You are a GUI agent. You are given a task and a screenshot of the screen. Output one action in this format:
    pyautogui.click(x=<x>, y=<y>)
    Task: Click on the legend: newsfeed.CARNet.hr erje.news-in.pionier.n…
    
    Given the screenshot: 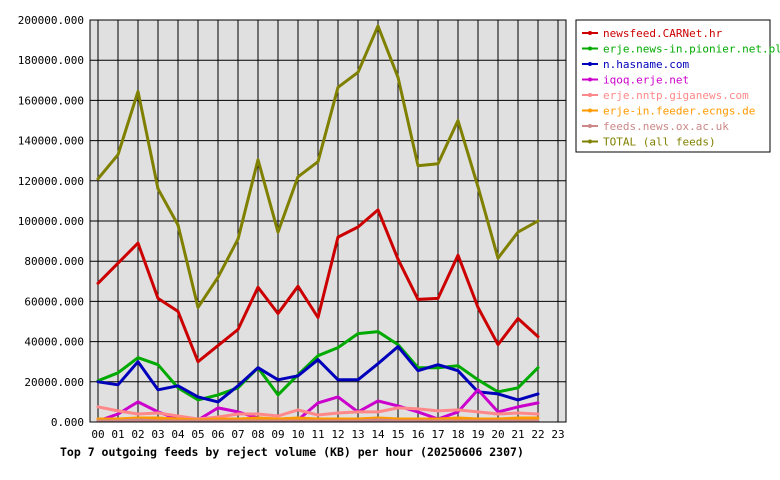 What is the action you would take?
    pyautogui.click(x=677, y=86)
    